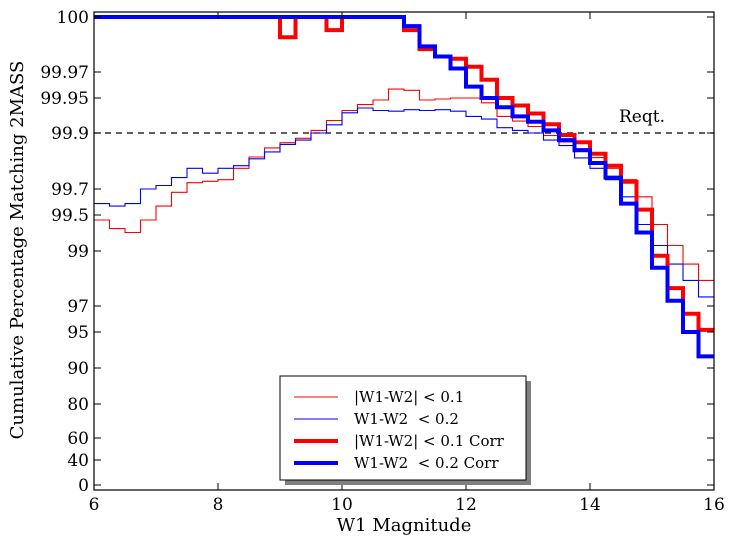 The height and width of the screenshot is (545, 734). Describe the element at coordinates (78, 333) in the screenshot. I see `y-tick-label: 95` at that location.